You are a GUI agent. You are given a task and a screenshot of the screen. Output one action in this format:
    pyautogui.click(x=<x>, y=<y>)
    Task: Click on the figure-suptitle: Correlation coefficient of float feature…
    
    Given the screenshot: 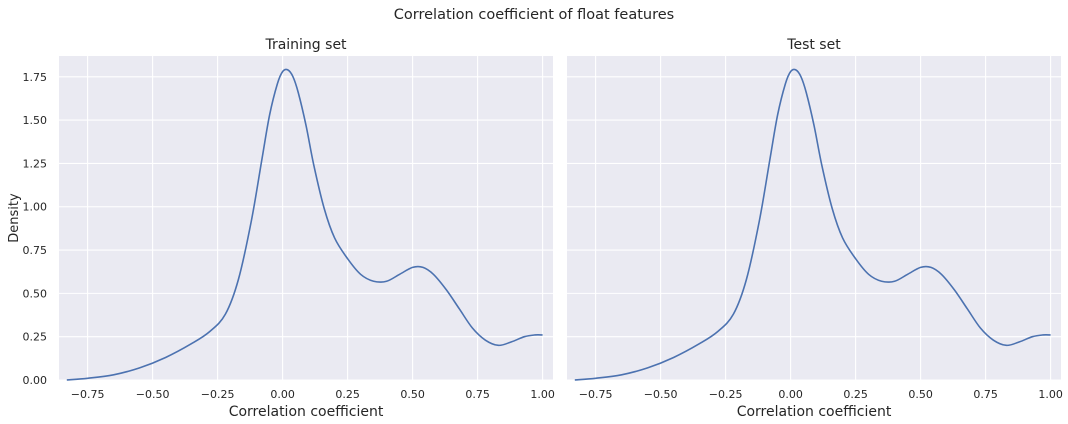 What is the action you would take?
    pyautogui.click(x=534, y=15)
    